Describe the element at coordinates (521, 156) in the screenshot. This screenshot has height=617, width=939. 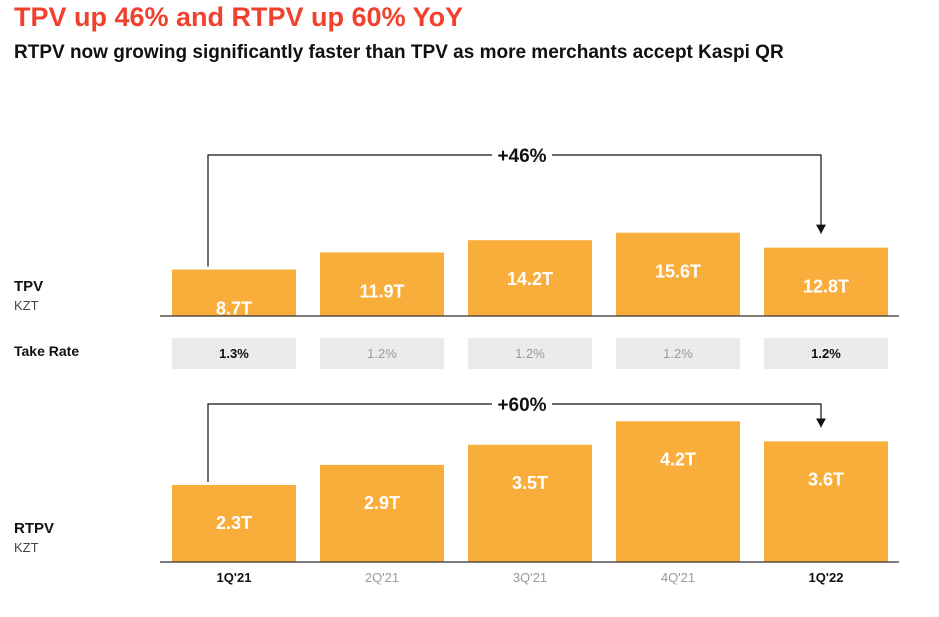
I see `tpv-growth-annotation: +46%` at that location.